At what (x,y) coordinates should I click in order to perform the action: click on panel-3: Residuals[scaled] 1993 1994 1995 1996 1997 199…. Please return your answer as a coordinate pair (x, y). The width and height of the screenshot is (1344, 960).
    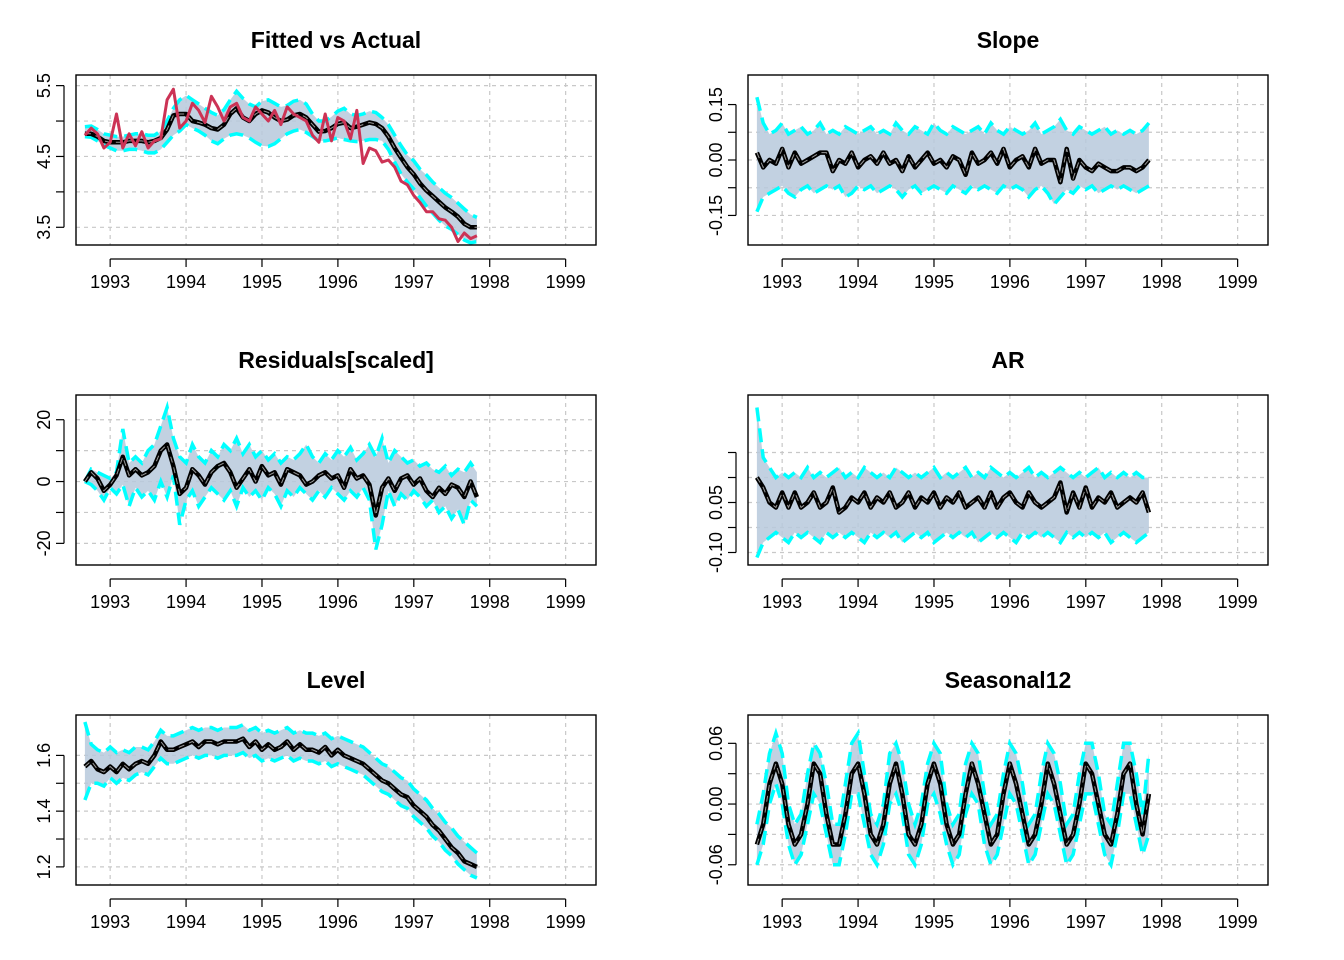
    Looking at the image, I should click on (315, 479).